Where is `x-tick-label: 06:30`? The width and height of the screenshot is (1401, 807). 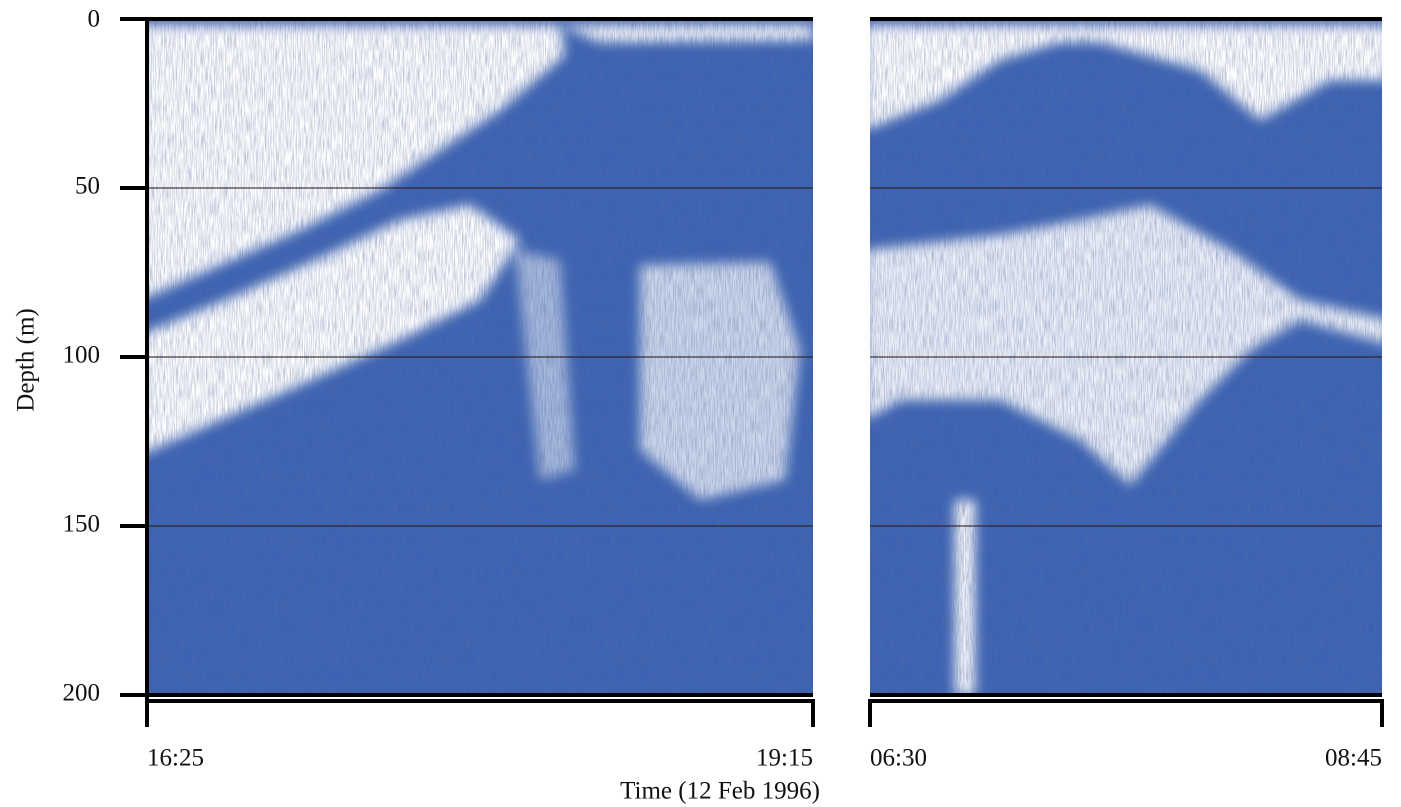 x-tick-label: 06:30 is located at coordinates (898, 758).